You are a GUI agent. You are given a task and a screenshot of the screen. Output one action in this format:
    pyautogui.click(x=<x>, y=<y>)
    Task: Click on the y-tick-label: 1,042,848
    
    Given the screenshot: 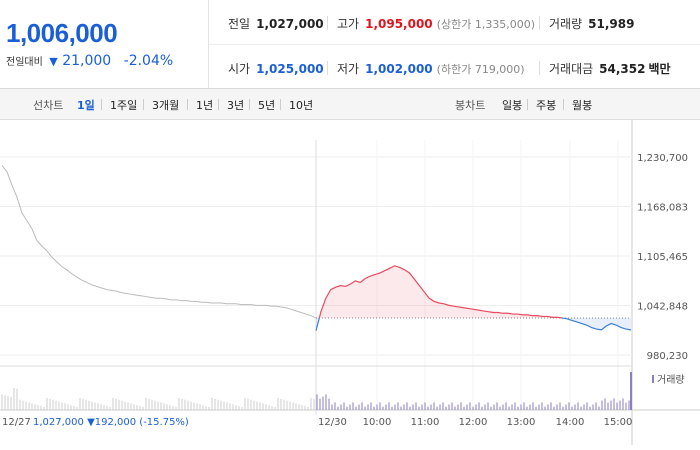 What is the action you would take?
    pyautogui.click(x=662, y=307)
    